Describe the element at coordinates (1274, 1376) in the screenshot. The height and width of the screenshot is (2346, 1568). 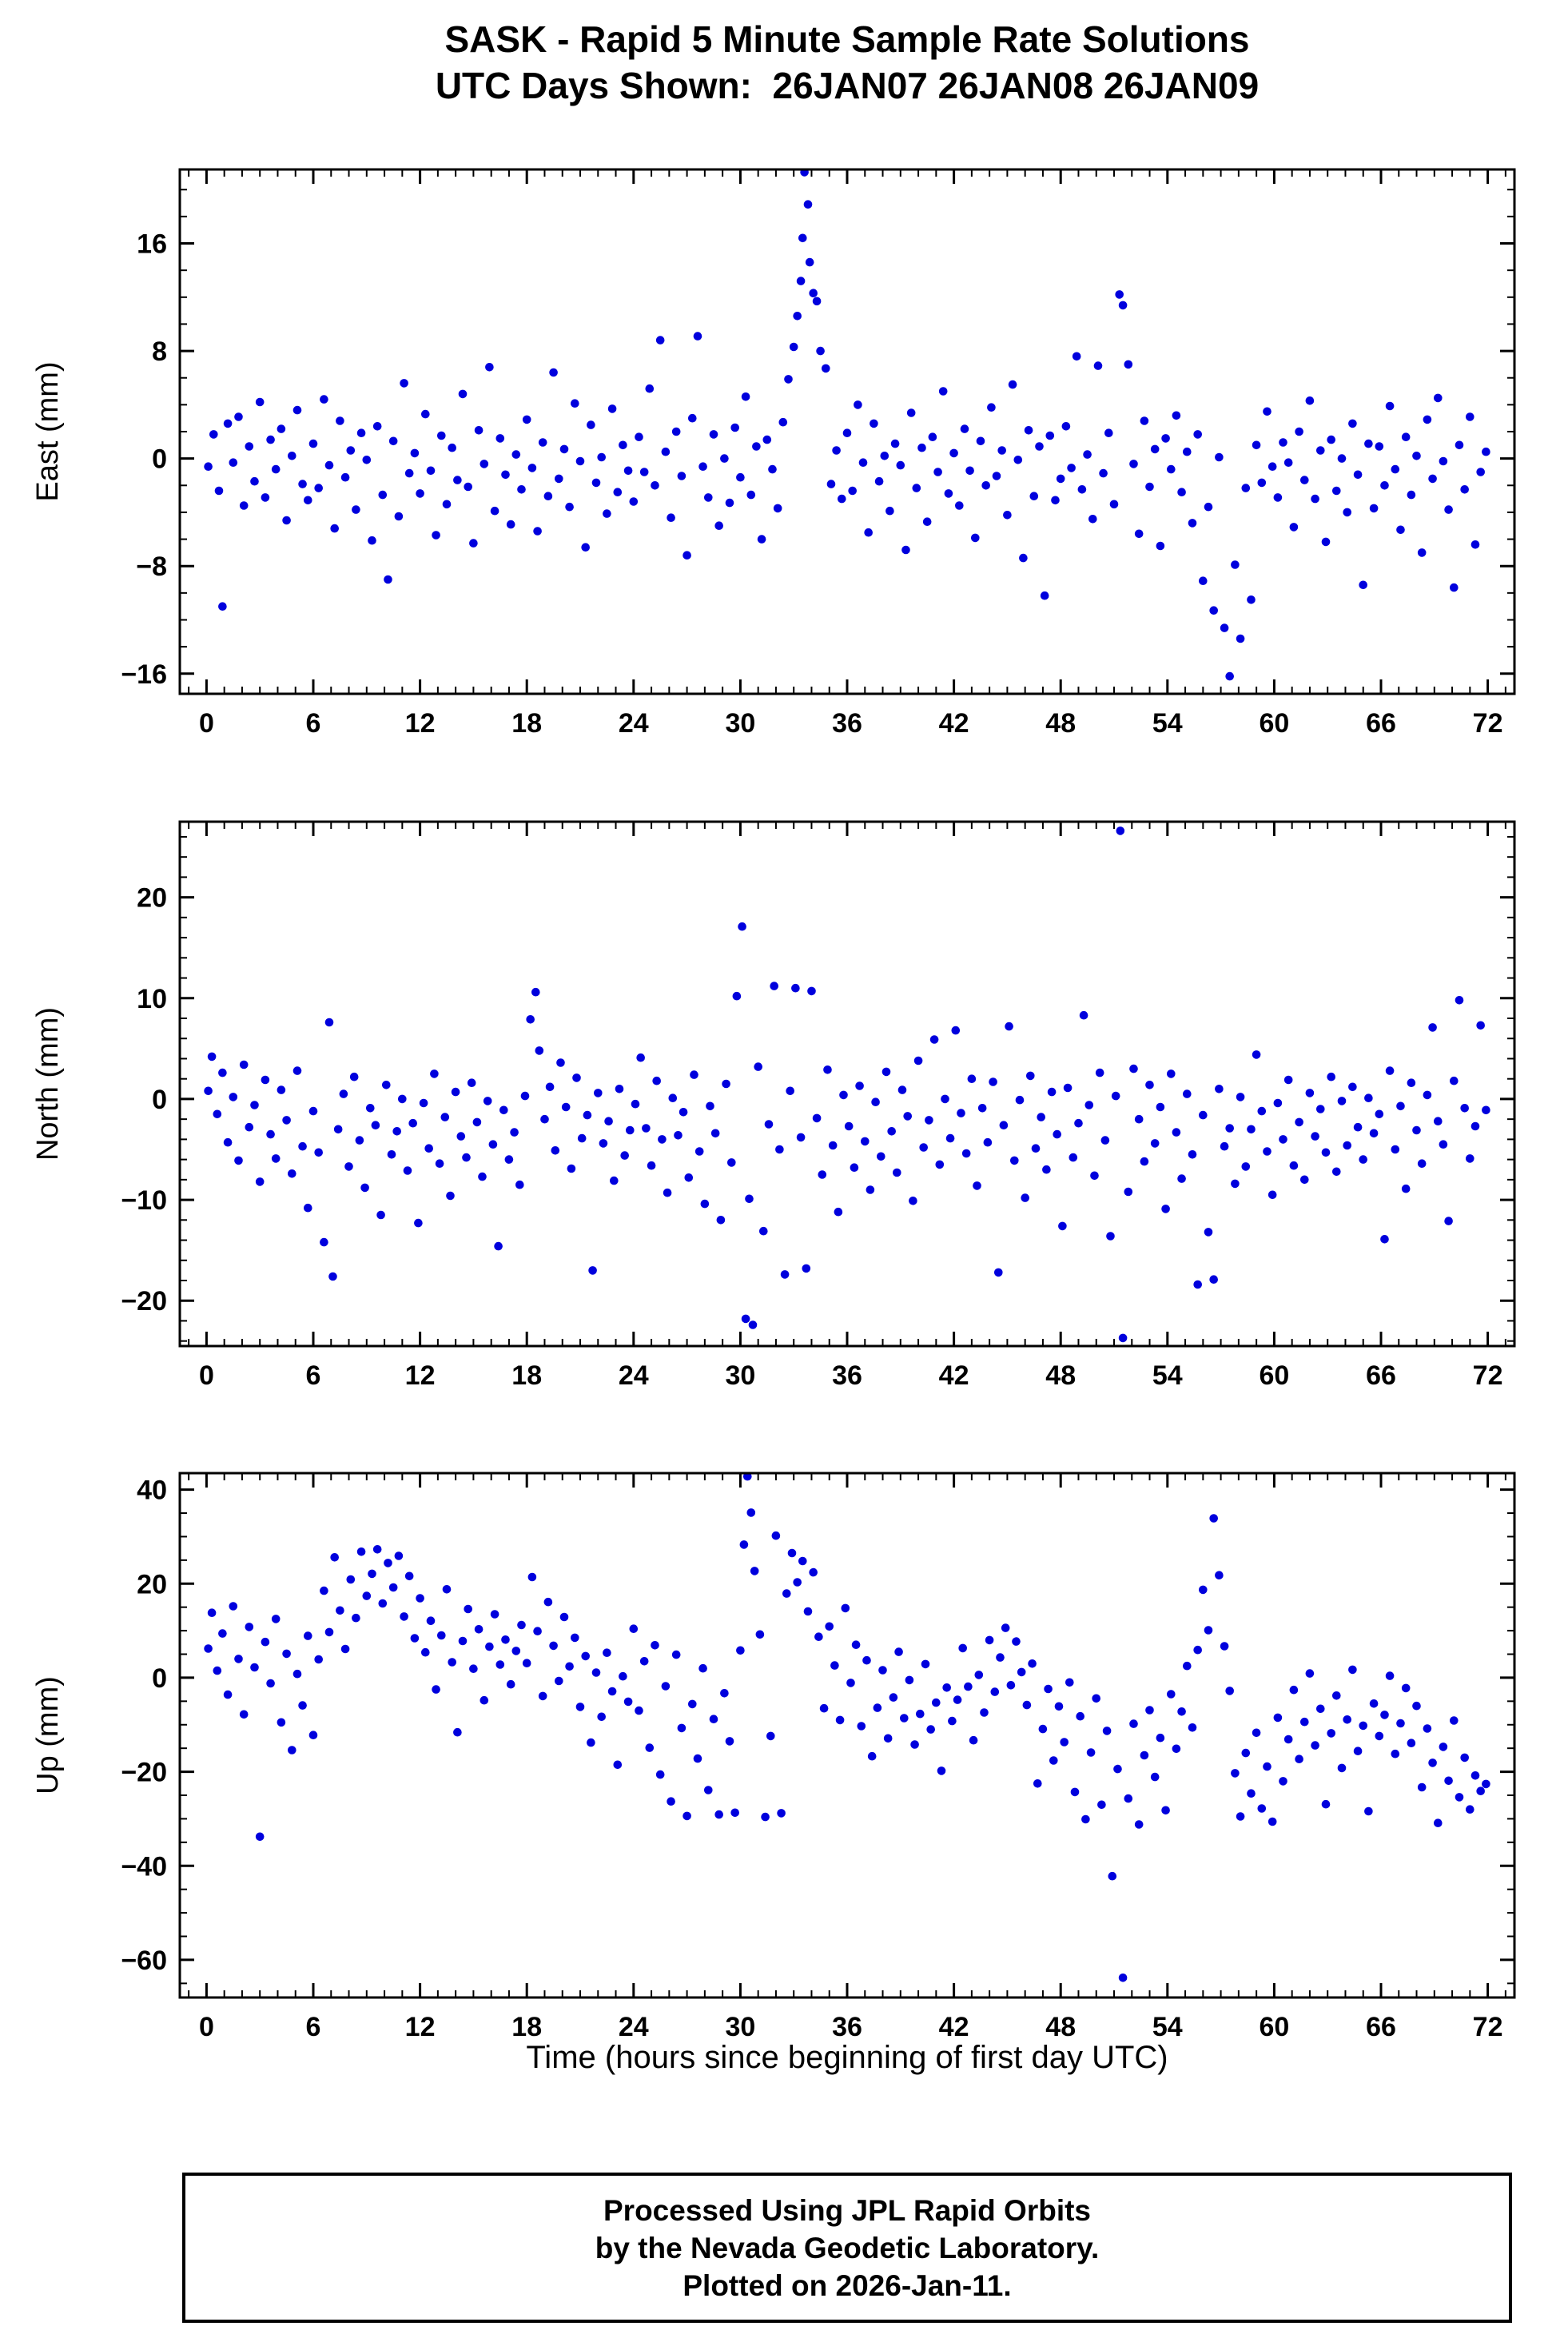
I see `x-tick-label: 60` at that location.